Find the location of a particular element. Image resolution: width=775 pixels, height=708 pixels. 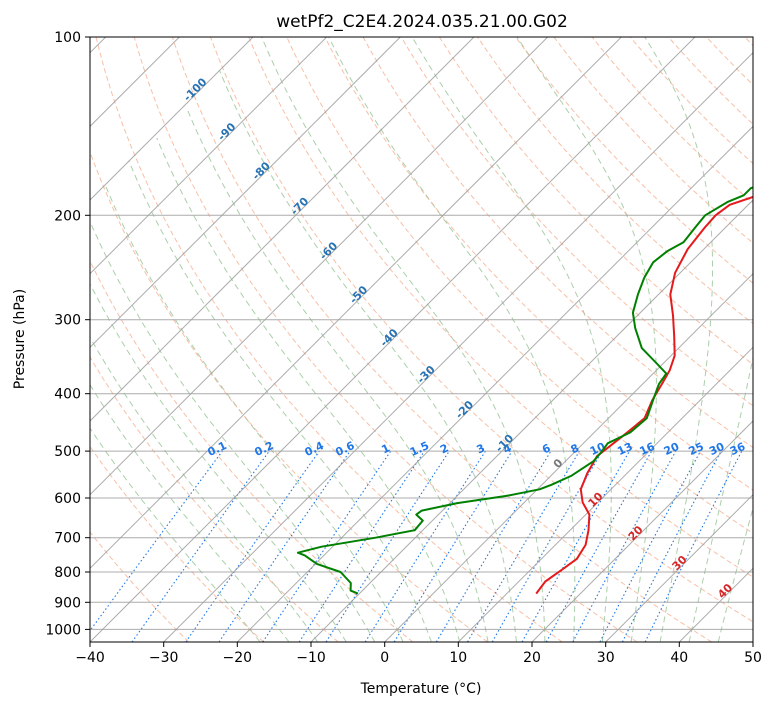

mixing-ratio-label: 20 is located at coordinates (672, 449).